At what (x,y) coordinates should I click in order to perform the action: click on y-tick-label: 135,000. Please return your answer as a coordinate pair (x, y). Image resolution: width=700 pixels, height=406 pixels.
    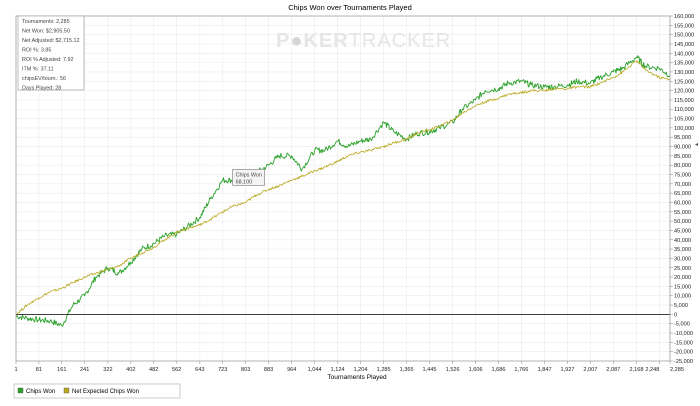
    Looking at the image, I should click on (684, 64).